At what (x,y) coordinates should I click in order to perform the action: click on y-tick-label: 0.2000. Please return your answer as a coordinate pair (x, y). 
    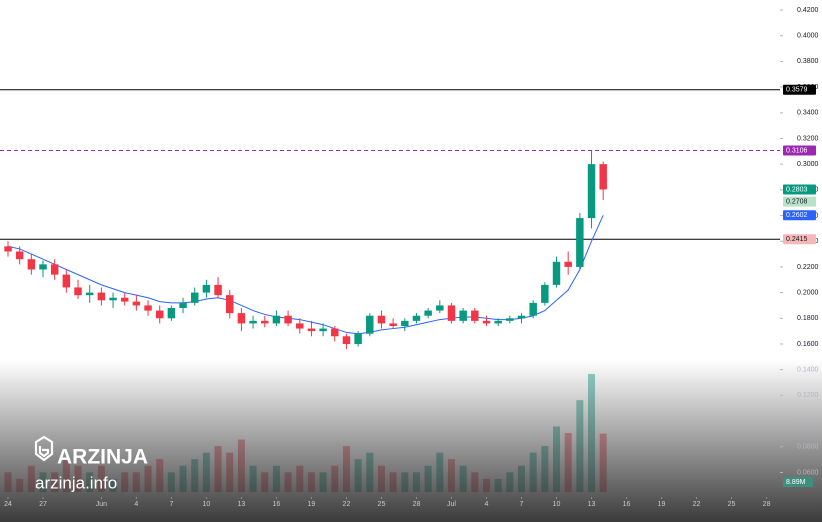
    Looking at the image, I should click on (808, 292).